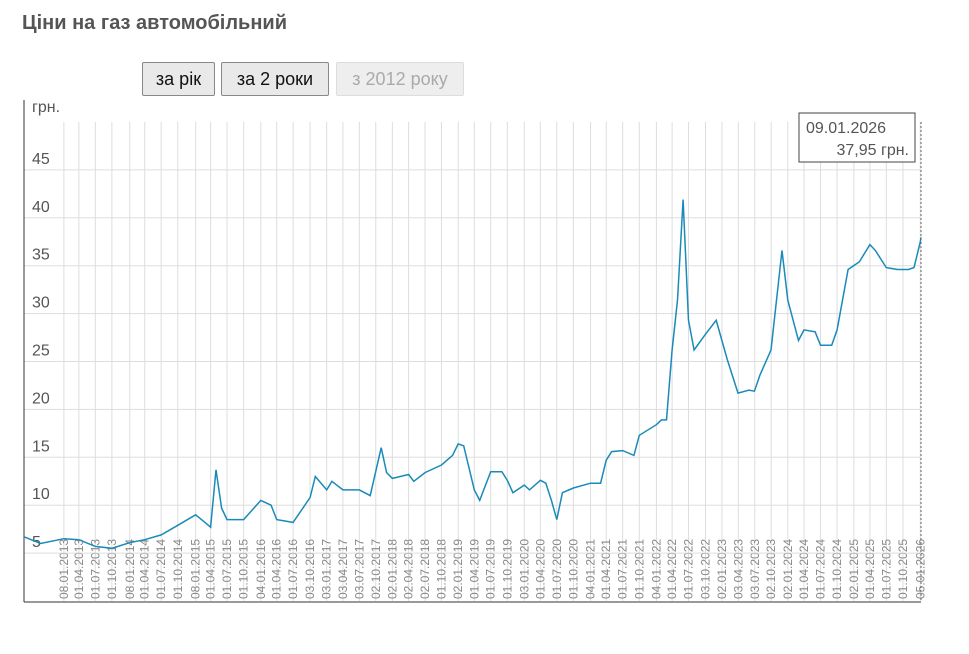 The width and height of the screenshot is (969, 654). I want to click on x-tick-label: 01.04.2025, so click(870, 569).